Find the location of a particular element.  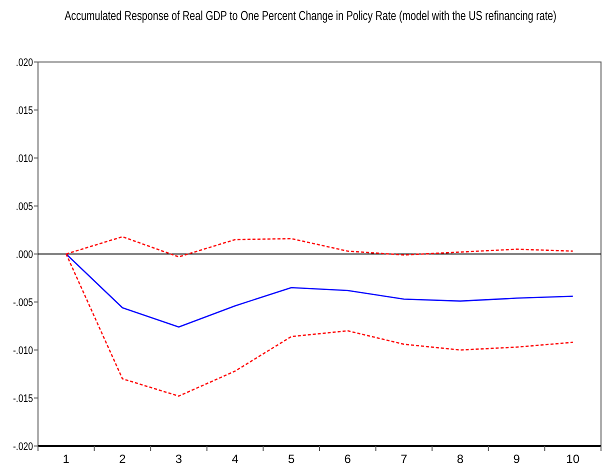

x-tick-label: 3 is located at coordinates (178, 459).